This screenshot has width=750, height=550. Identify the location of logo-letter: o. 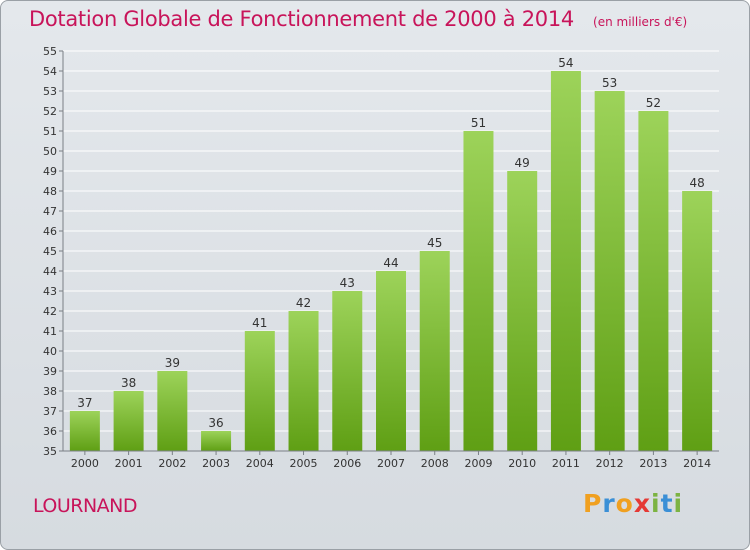
(624, 503).